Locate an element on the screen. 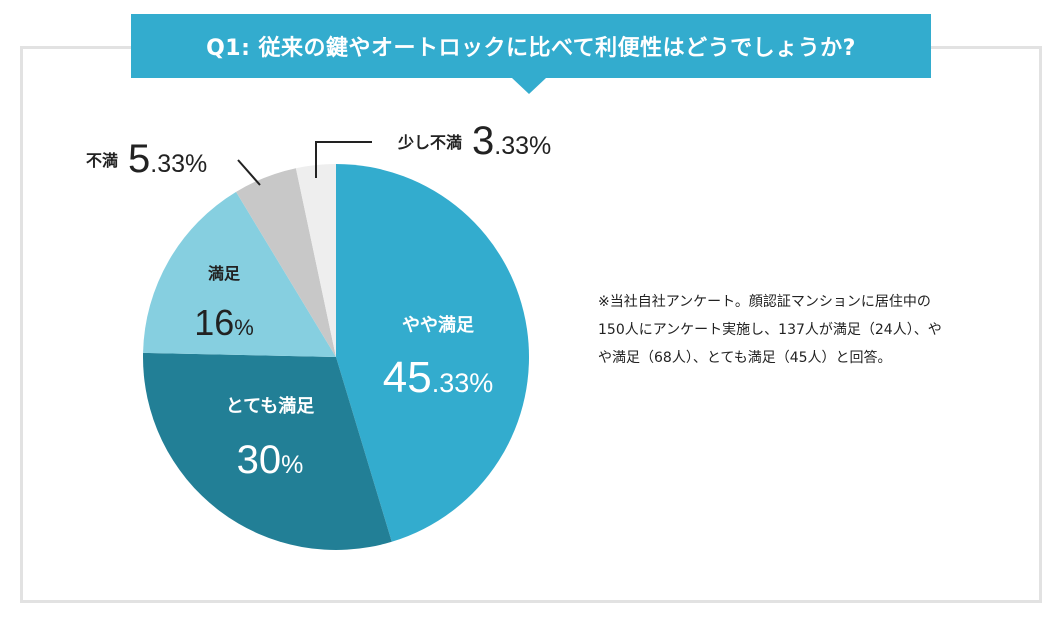 The width and height of the screenshot is (1060, 622). slice-label-yaya-manzoku: やや満足 is located at coordinates (438, 325).